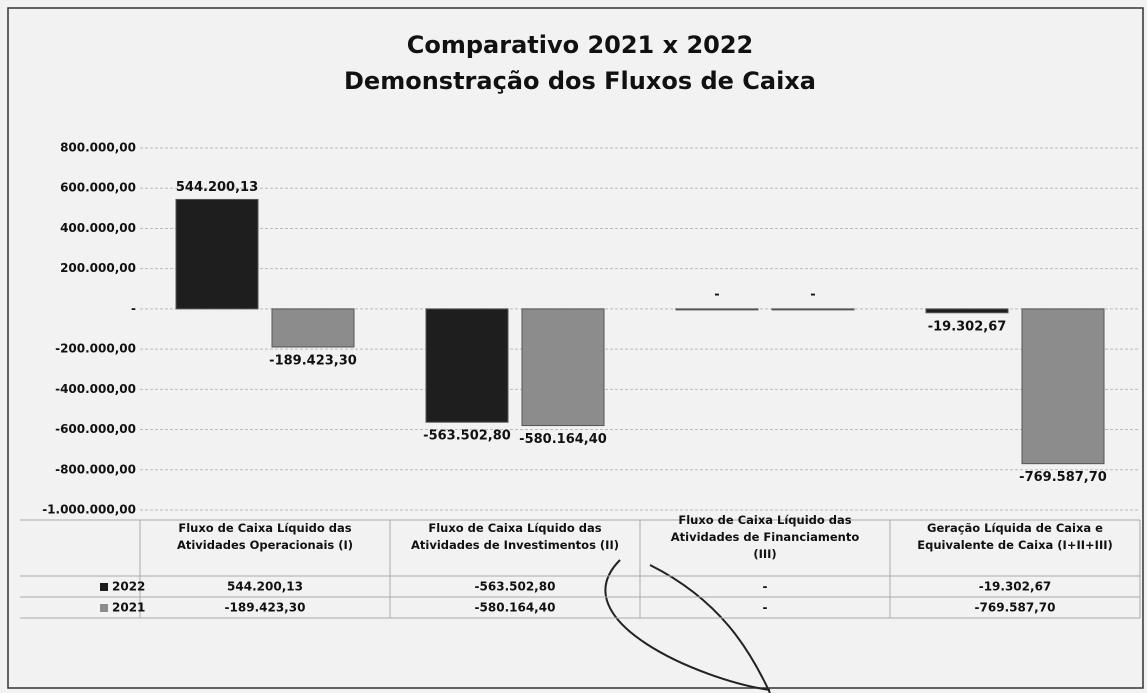 The width and height of the screenshot is (1147, 693). Describe the element at coordinates (265, 587) in the screenshot. I see `table-cell: 544.200,13` at that location.